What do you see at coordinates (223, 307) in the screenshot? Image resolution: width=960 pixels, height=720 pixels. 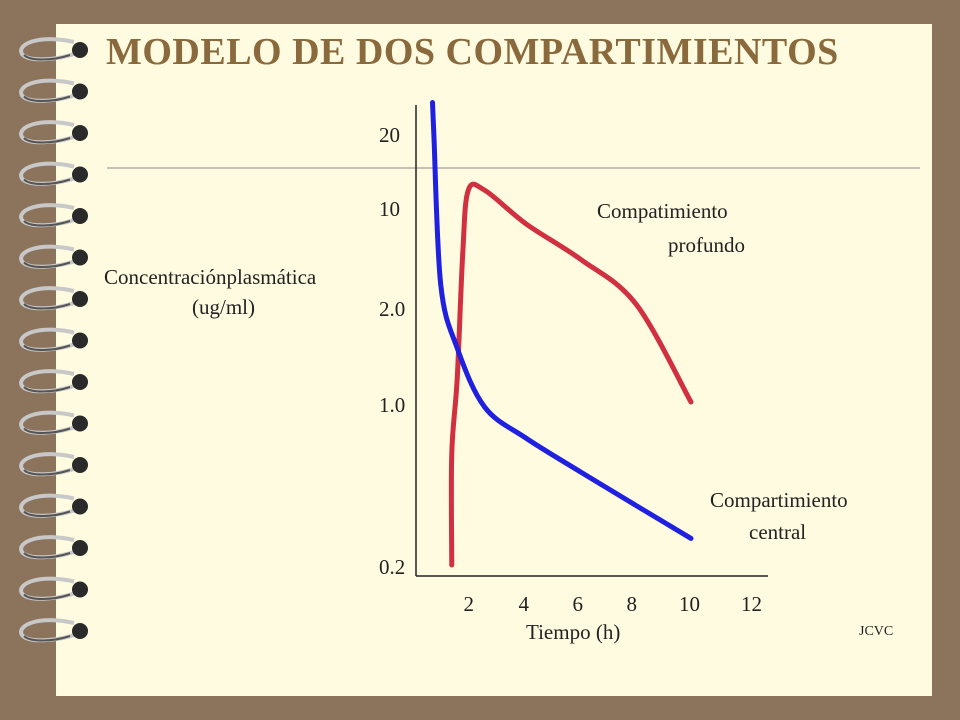 I see `y-axis-unit: (ug/ml)` at bounding box center [223, 307].